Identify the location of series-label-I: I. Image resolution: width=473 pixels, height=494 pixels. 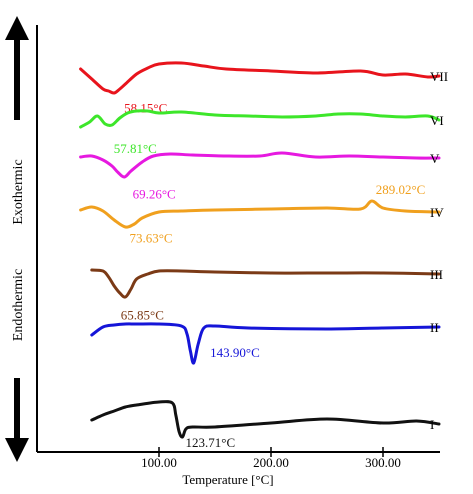
(432, 424).